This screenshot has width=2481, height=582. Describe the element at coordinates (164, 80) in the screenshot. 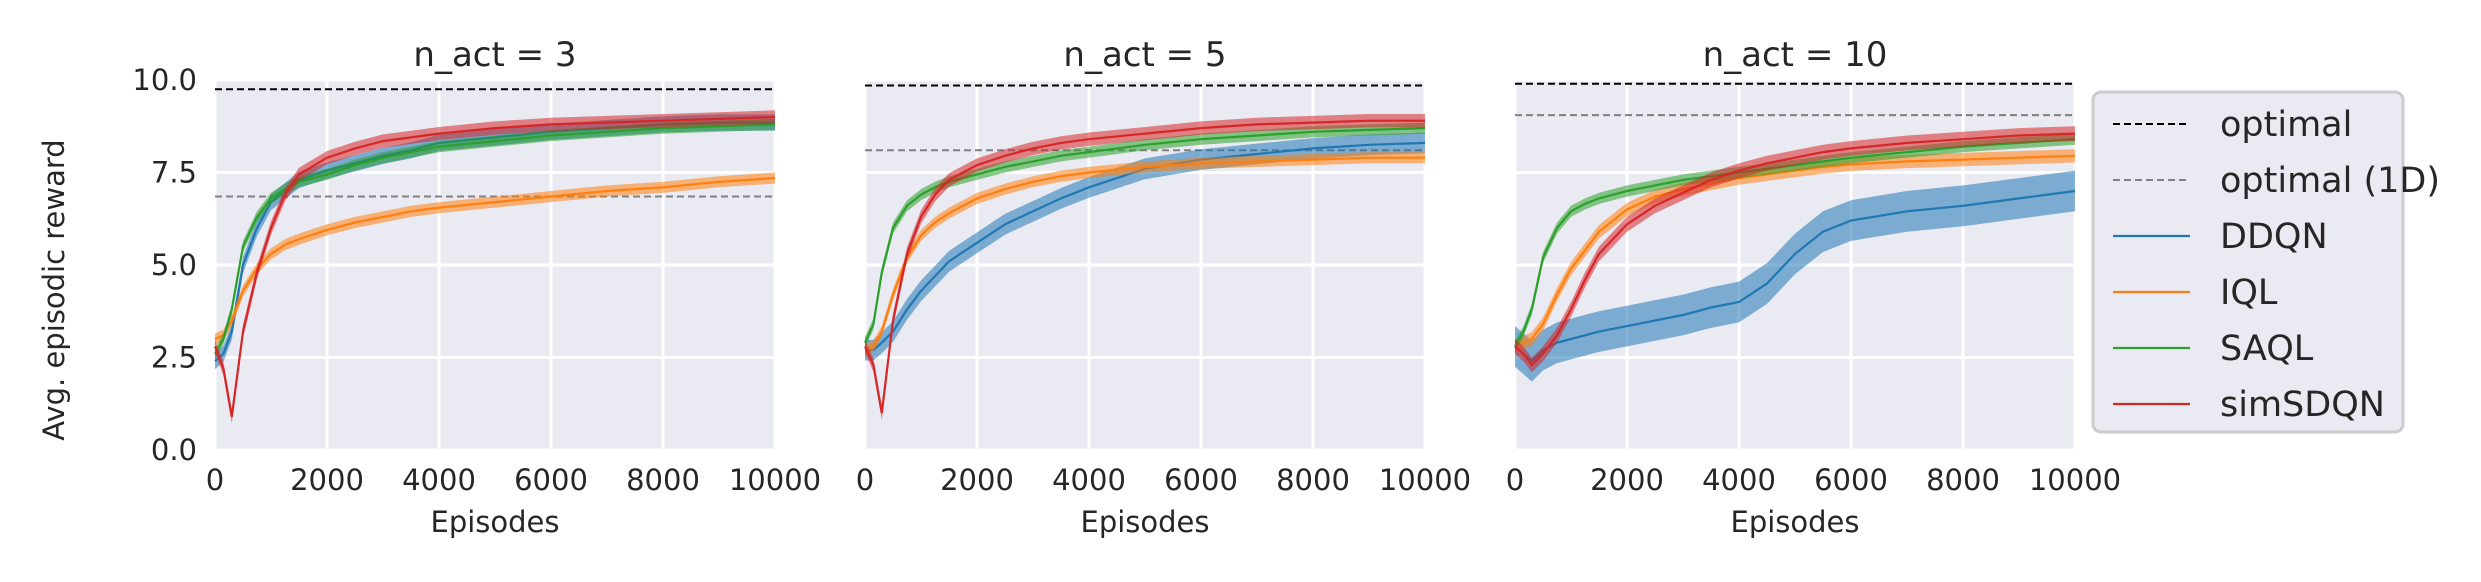

I see `y-tick-label: 10.0` at that location.